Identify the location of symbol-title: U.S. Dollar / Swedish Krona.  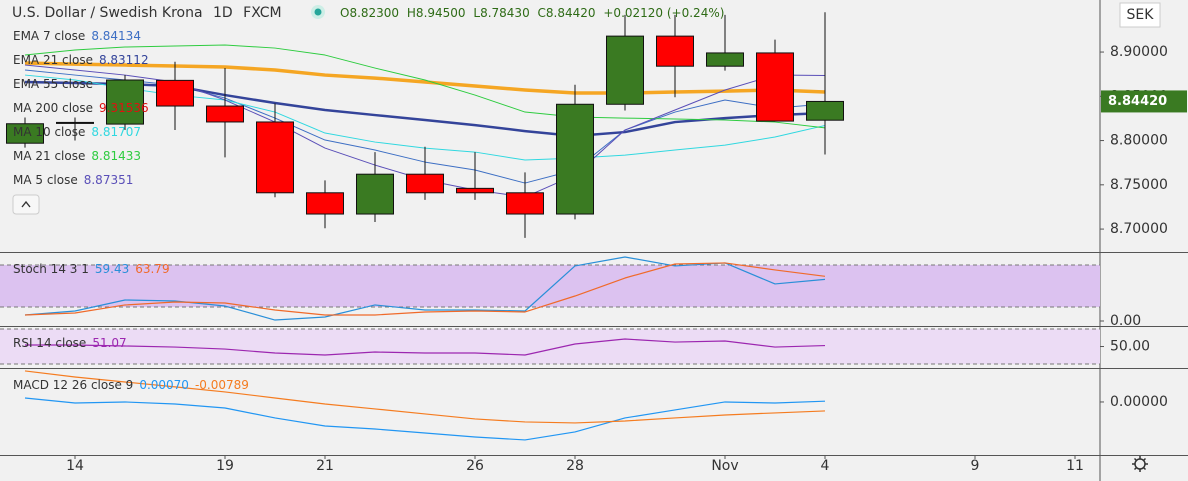
(107, 13).